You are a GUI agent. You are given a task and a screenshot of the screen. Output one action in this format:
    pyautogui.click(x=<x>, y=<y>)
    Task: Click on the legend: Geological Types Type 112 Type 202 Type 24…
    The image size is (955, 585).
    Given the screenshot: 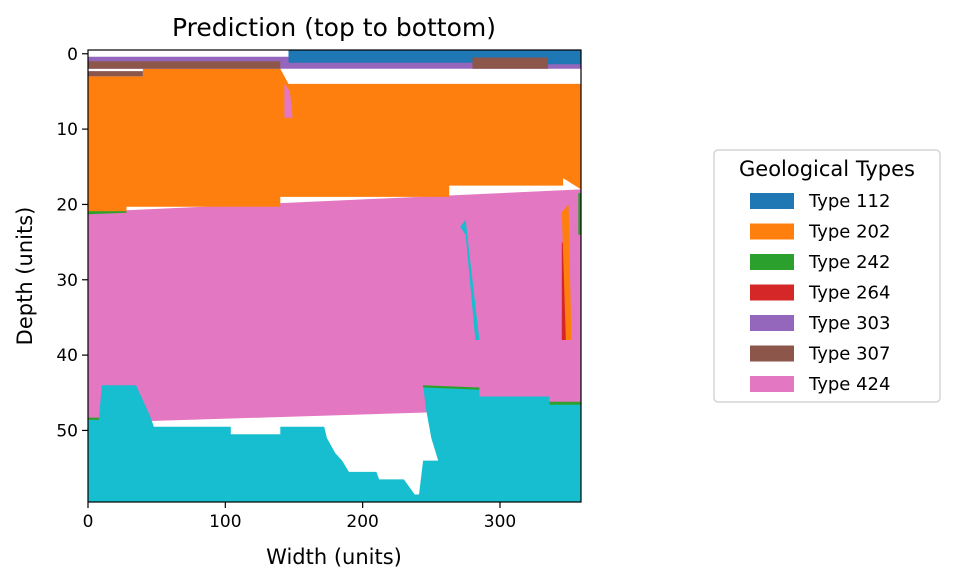 What is the action you would take?
    pyautogui.click(x=827, y=276)
    